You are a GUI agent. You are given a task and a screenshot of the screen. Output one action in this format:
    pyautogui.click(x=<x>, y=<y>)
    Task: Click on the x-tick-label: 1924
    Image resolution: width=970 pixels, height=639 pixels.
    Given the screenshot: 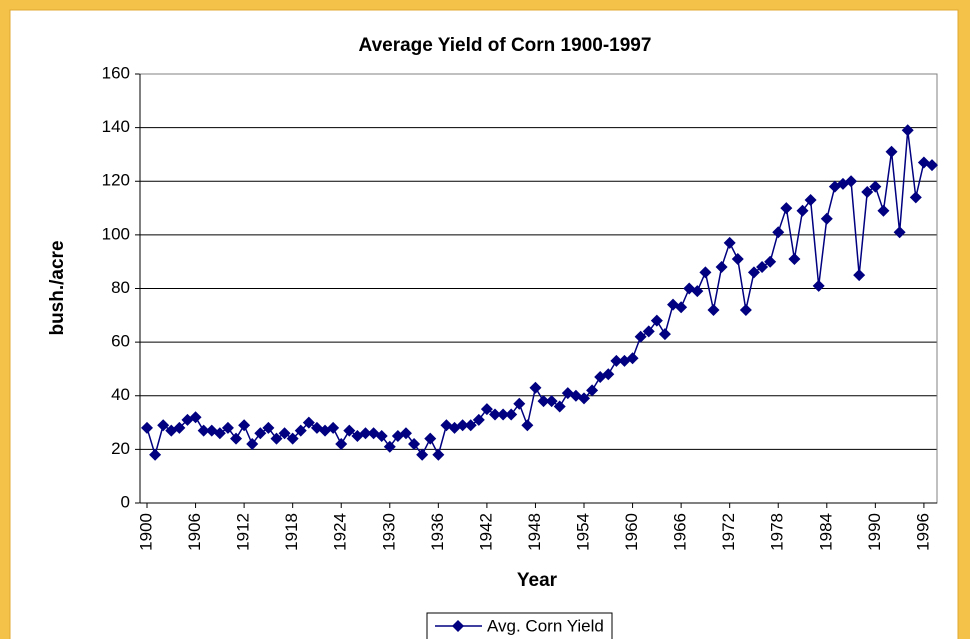 What is the action you would take?
    pyautogui.click(x=340, y=532)
    